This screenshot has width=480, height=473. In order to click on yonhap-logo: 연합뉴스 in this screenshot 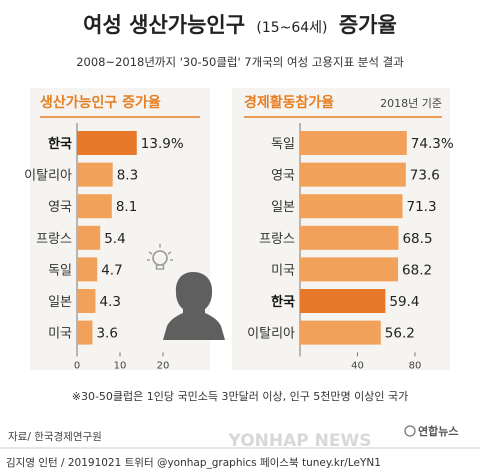, I will do `click(431, 431)`.